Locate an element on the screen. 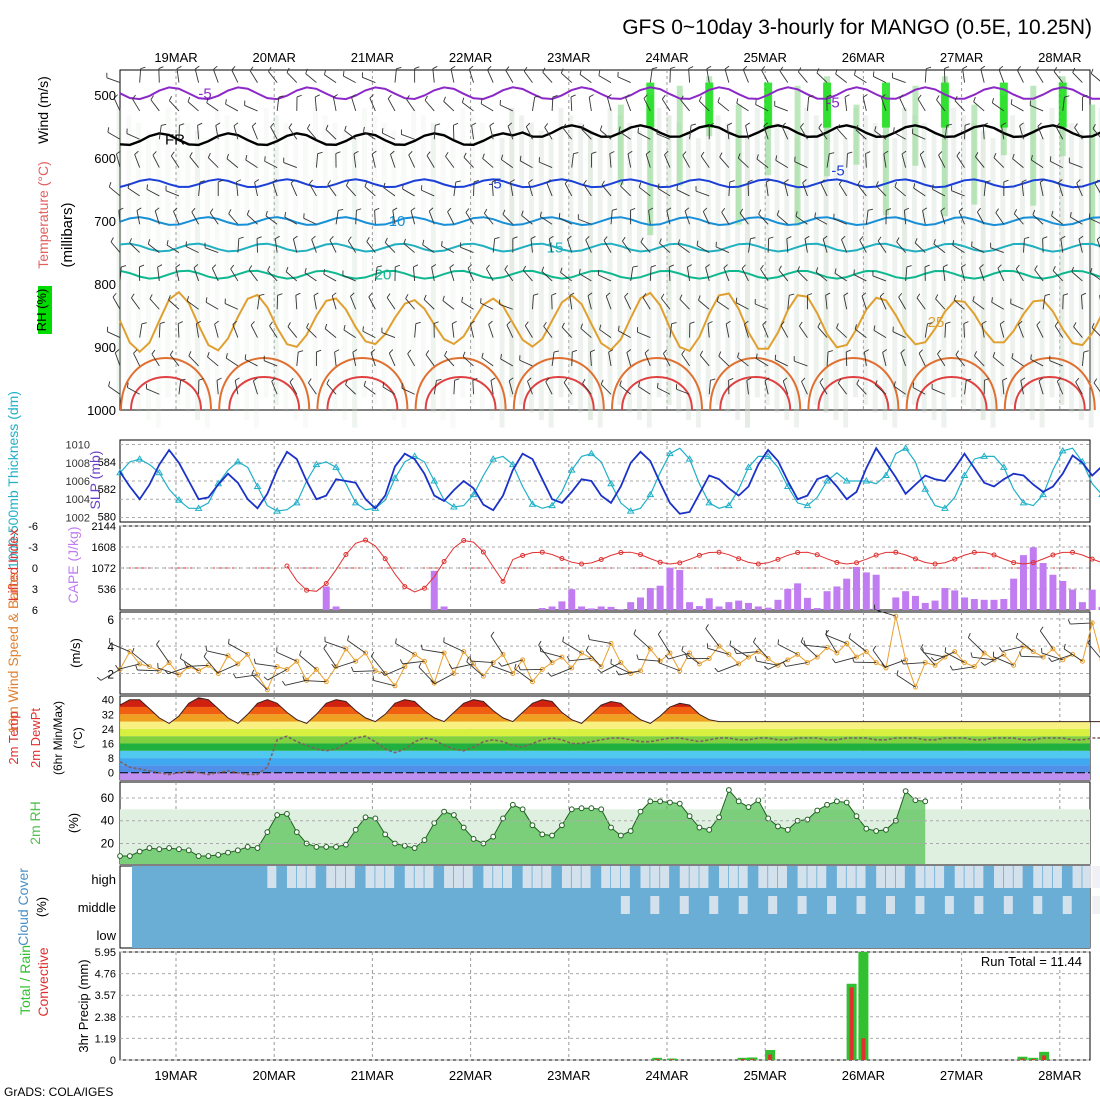 The image size is (1100, 1100). precip-tick-label: 1.19 is located at coordinates (105, 1039).